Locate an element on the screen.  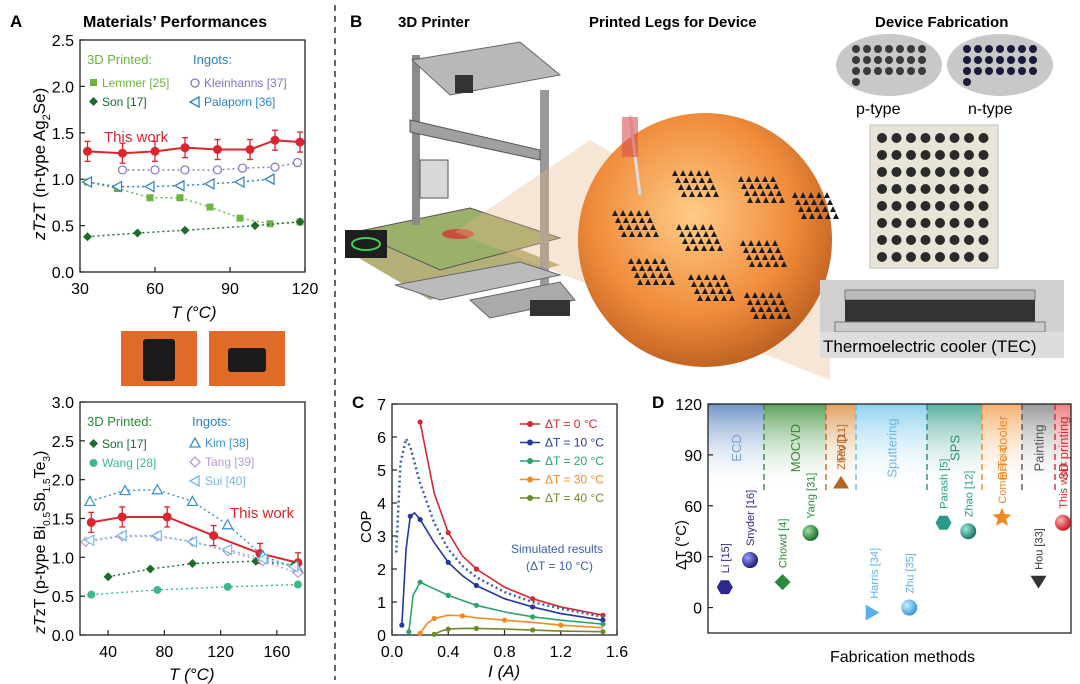
panel-a-title: Materials’ Performances is located at coordinates (175, 22).